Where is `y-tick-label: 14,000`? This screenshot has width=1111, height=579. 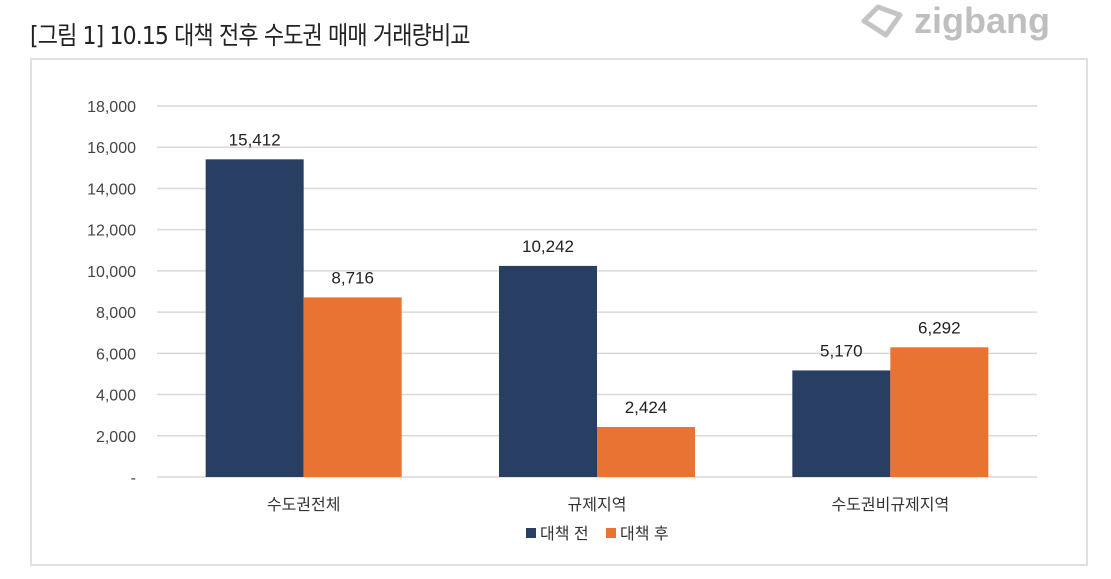
y-tick-label: 14,000 is located at coordinates (111, 189).